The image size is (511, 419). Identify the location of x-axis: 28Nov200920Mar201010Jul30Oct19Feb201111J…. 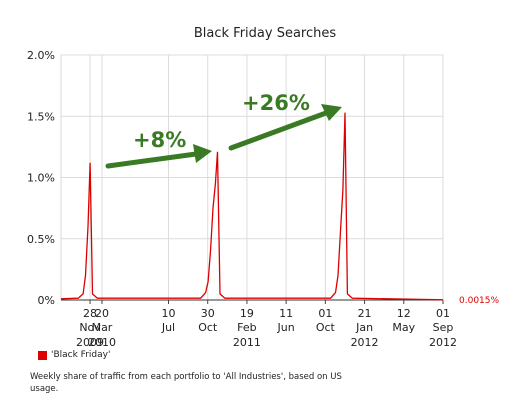
(266, 324).